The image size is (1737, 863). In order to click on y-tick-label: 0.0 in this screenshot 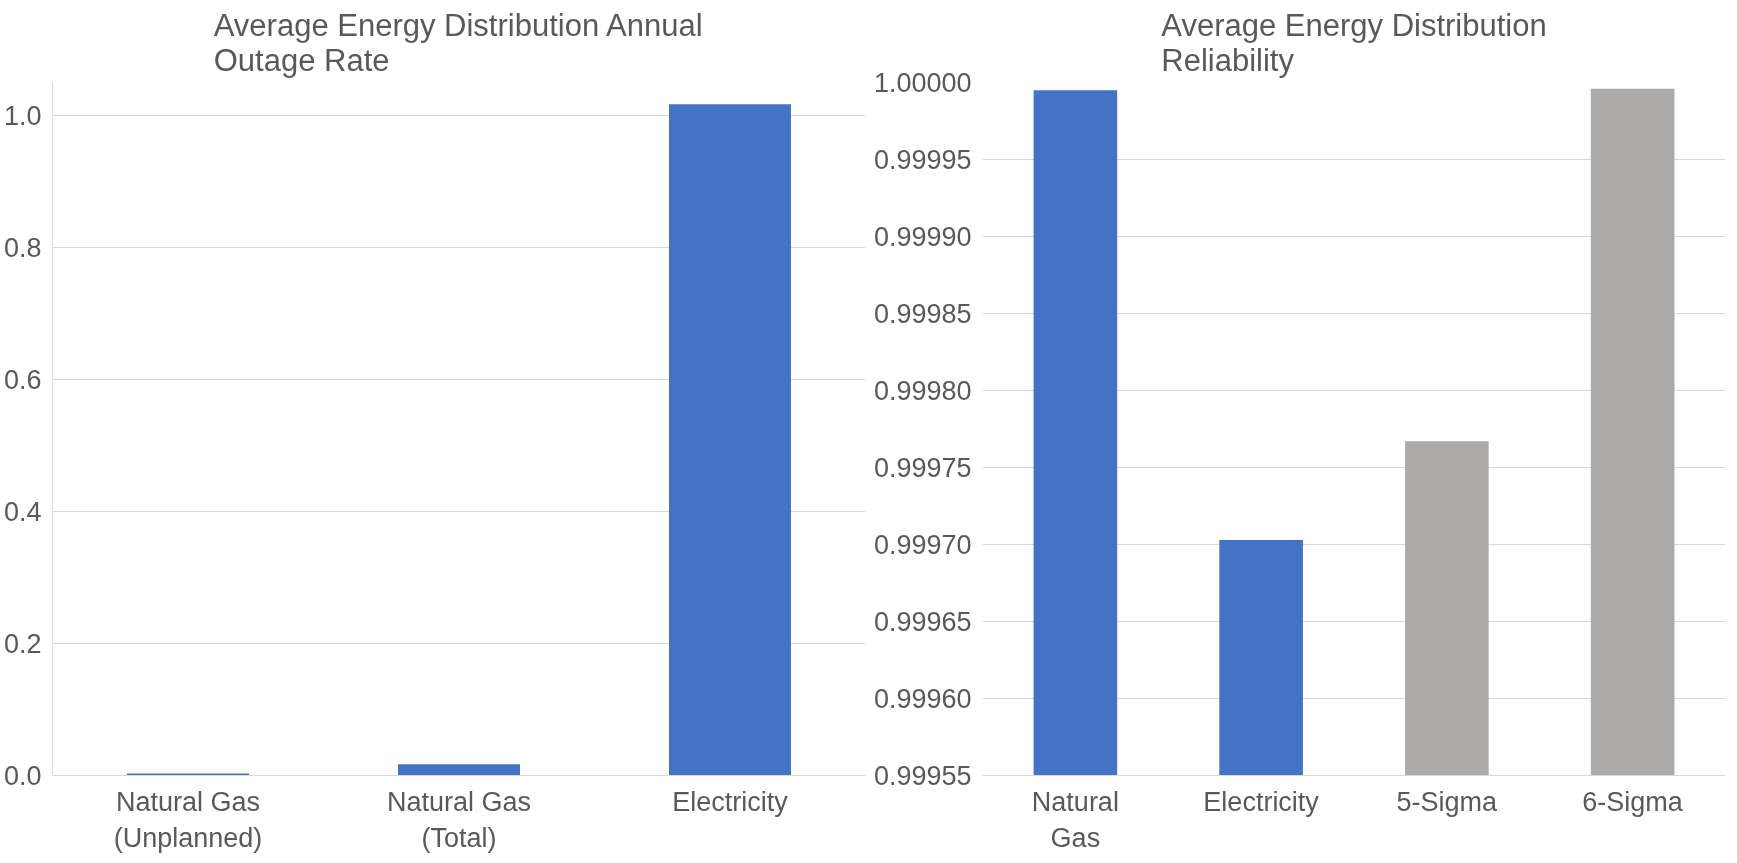, I will do `click(22, 776)`.